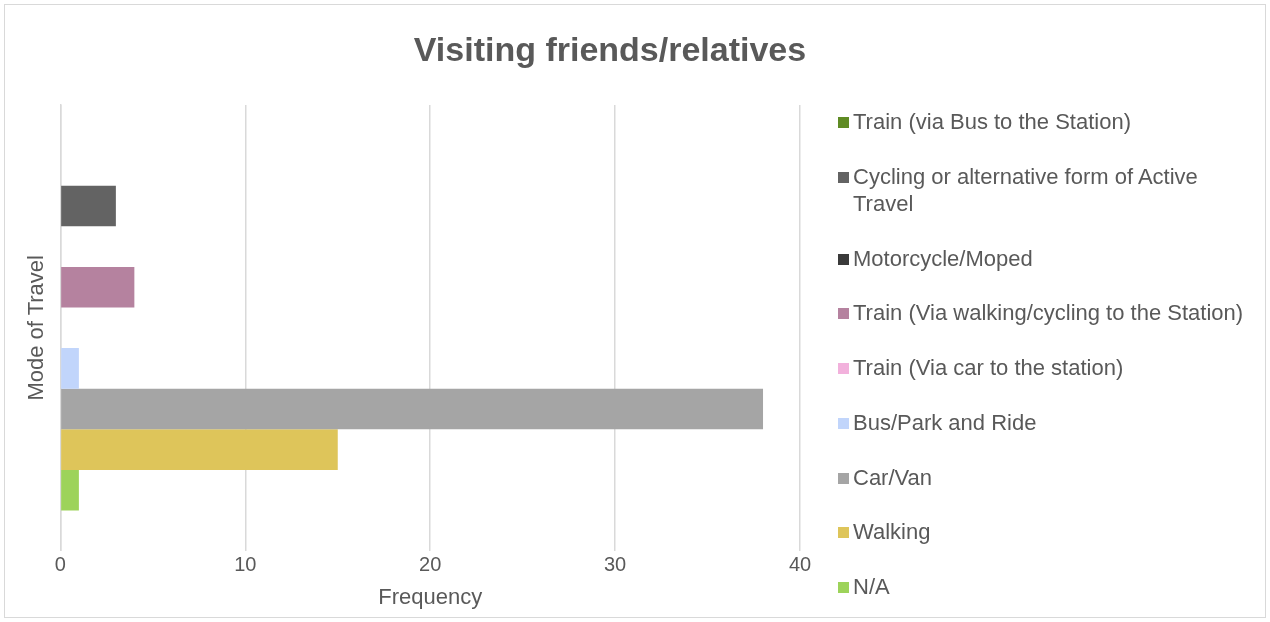 Image resolution: width=1270 pixels, height=622 pixels. I want to click on legend-label: Motorcycle/Moped, so click(943, 258).